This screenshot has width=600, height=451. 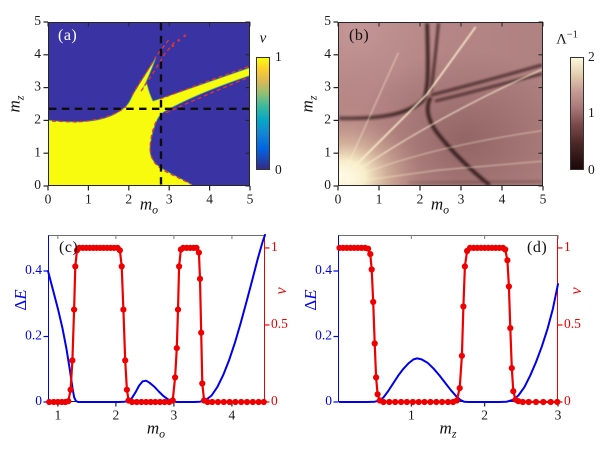 I want to click on panel-c-lineplot, so click(x=156, y=318).